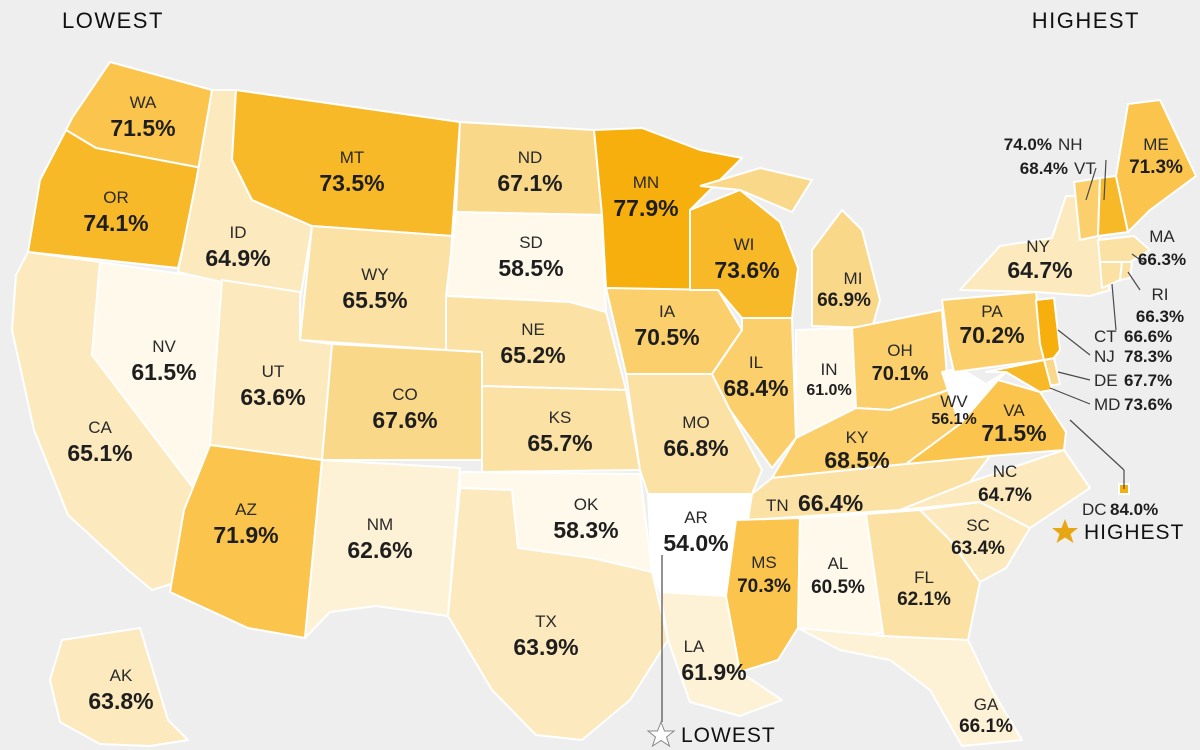  What do you see at coordinates (531, 242) in the screenshot?
I see `label-sd-abbr: SD` at bounding box center [531, 242].